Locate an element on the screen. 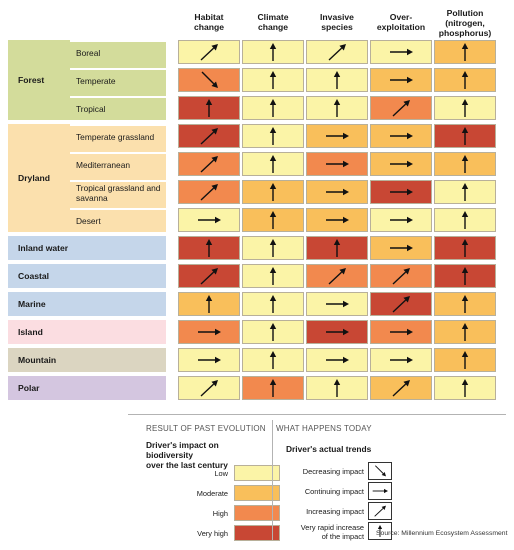  column-header: Pollution (nitrogen, phosphorus) is located at coordinates (465, 23).